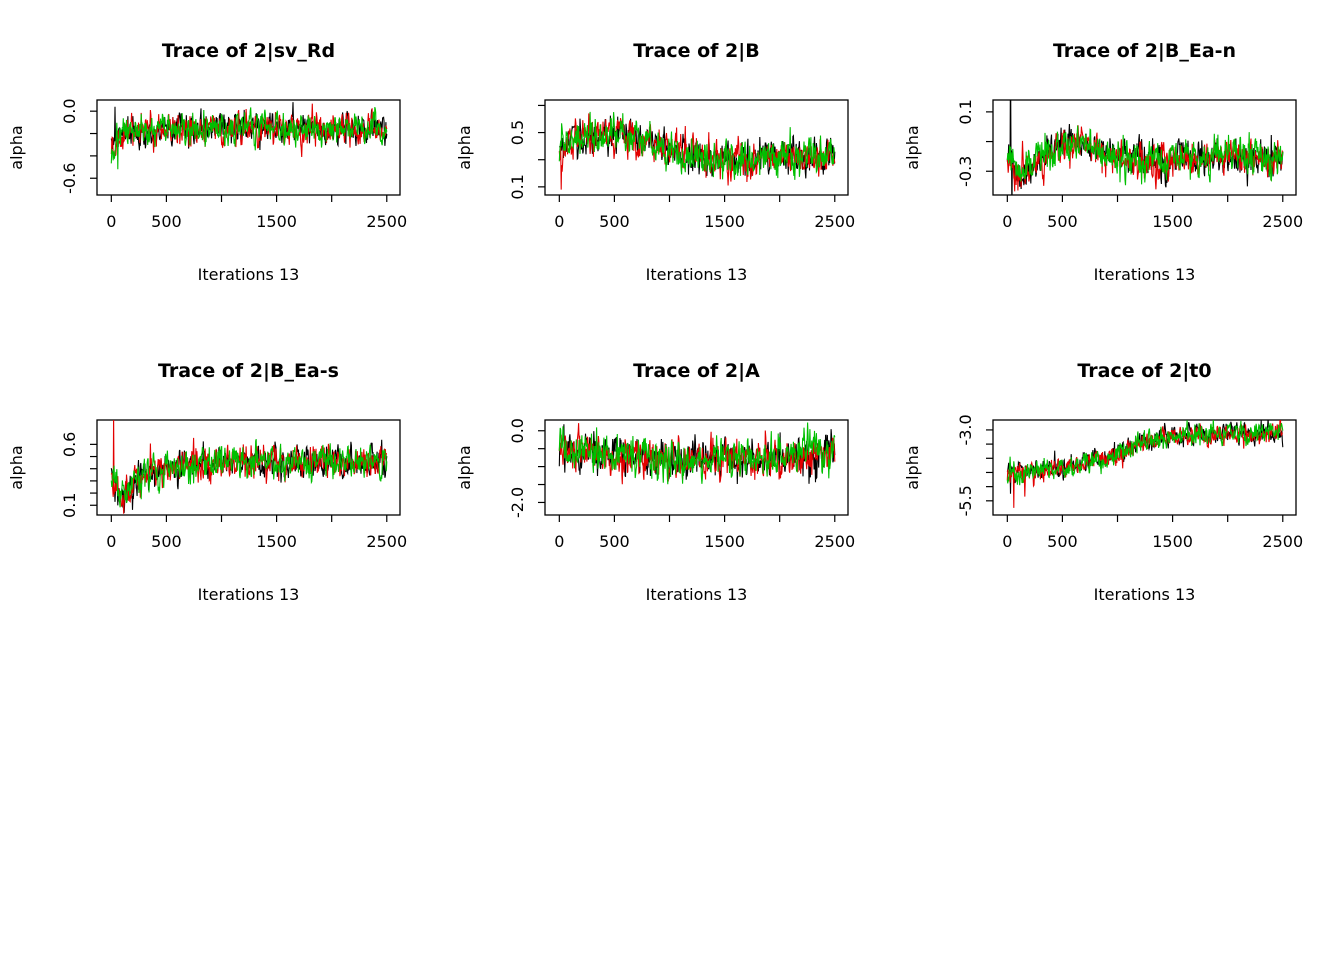 Image resolution: width=1344 pixels, height=960 pixels. I want to click on panel-title: Trace of 2|t0, so click(1144, 371).